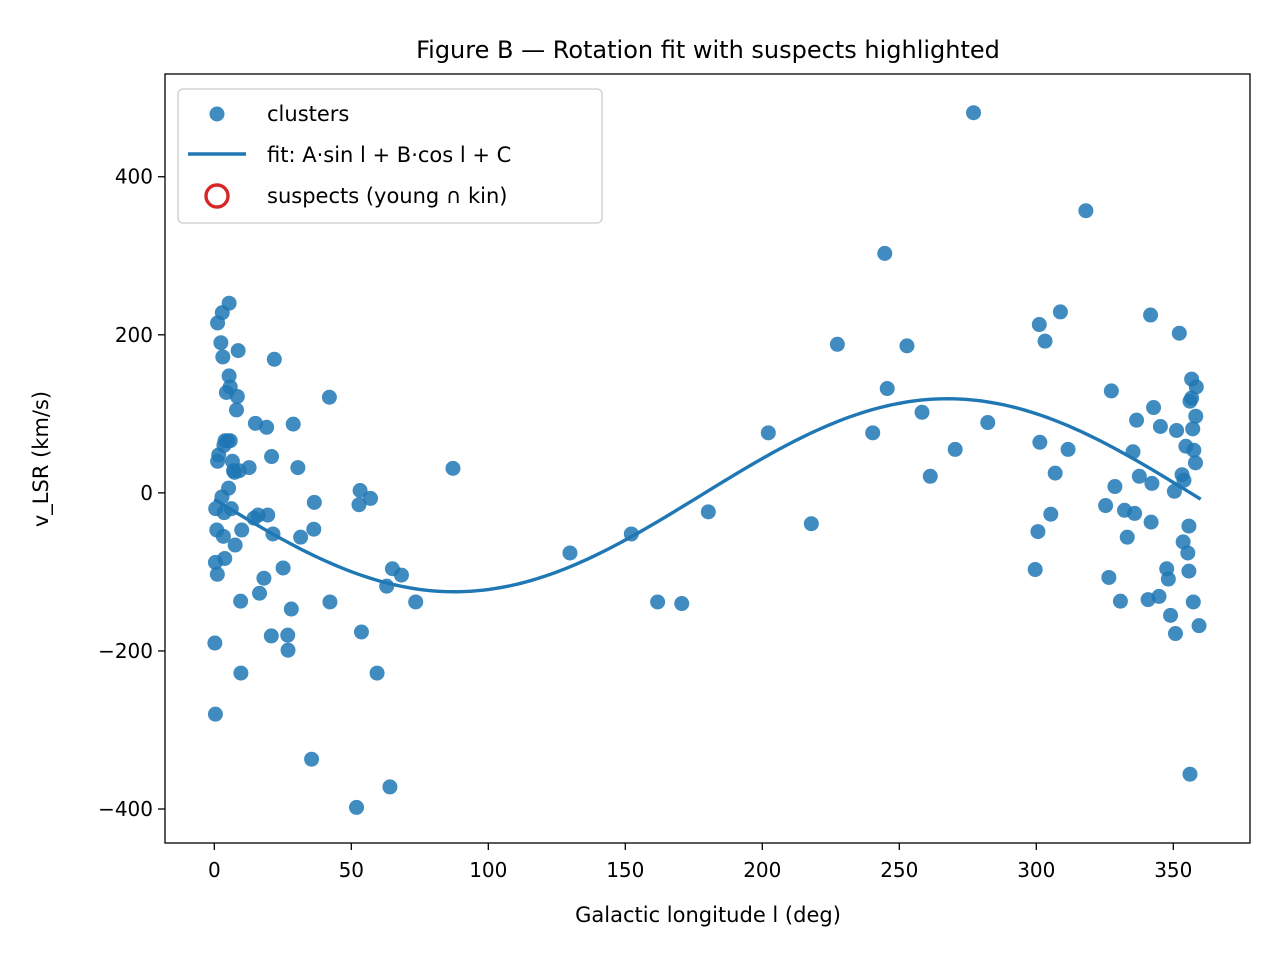  I want to click on x-tick-label: 150, so click(625, 870).